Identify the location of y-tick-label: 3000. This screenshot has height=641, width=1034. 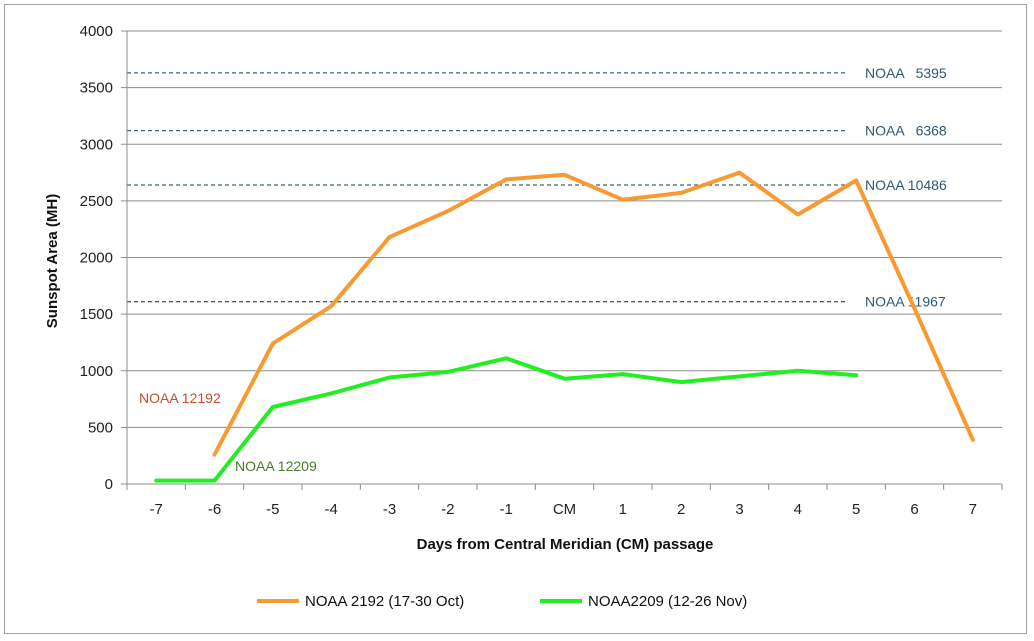
(96, 144).